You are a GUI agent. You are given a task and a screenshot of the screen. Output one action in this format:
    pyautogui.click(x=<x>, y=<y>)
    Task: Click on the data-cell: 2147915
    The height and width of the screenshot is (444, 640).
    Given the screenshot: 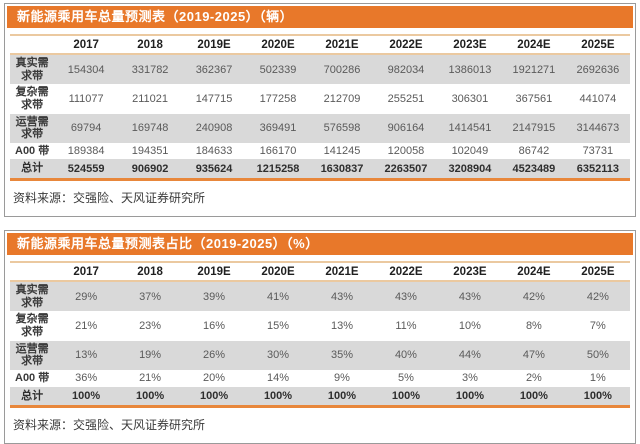 What is the action you would take?
    pyautogui.click(x=534, y=128)
    